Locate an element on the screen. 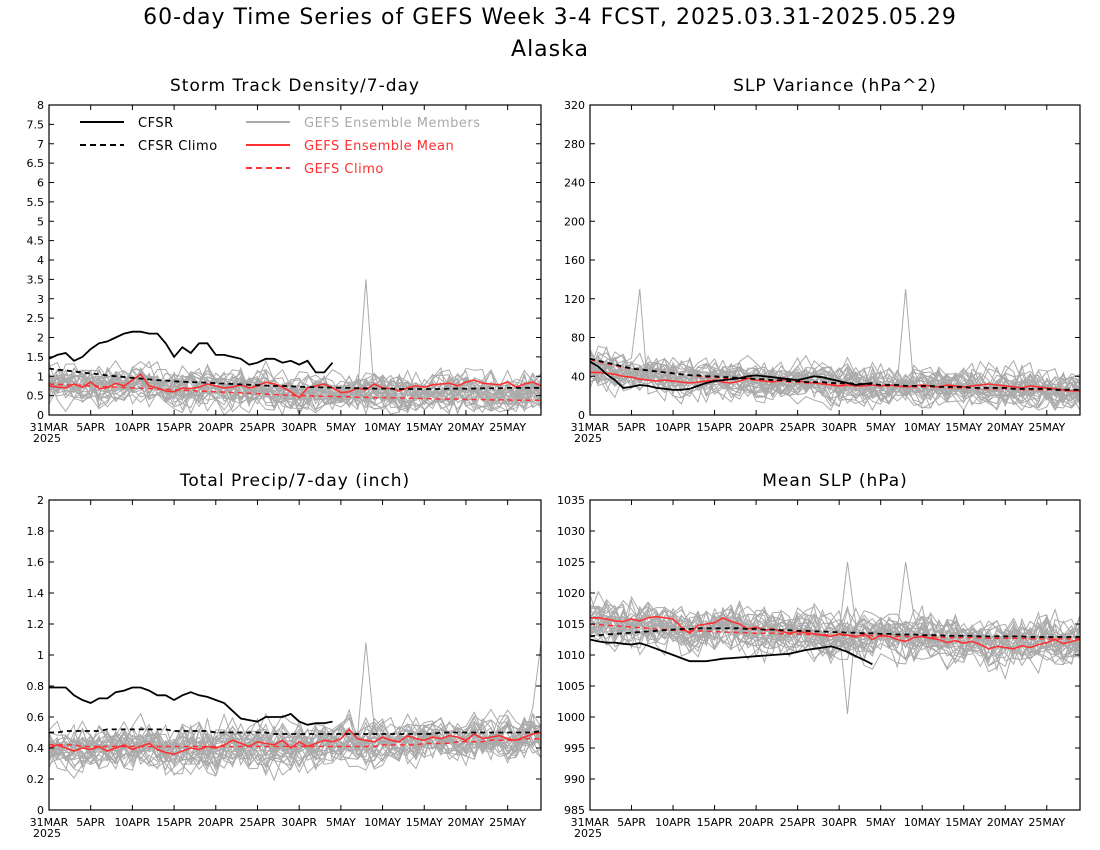  y-tick-label: 990 is located at coordinates (574, 779).